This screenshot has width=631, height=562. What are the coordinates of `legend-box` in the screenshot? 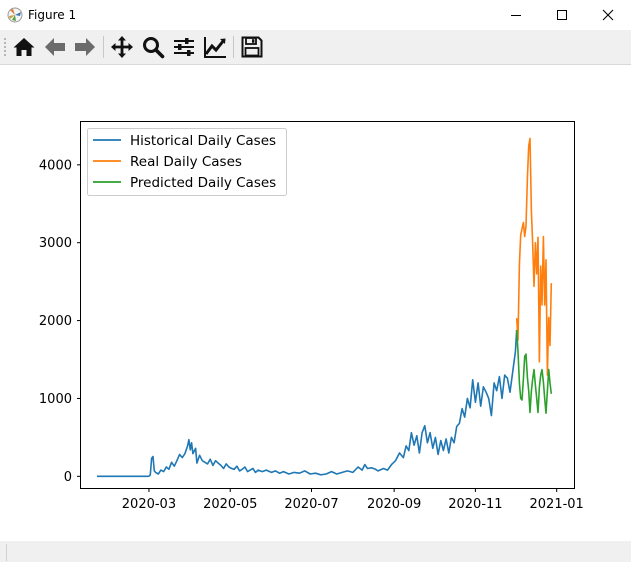 It's located at (187, 162).